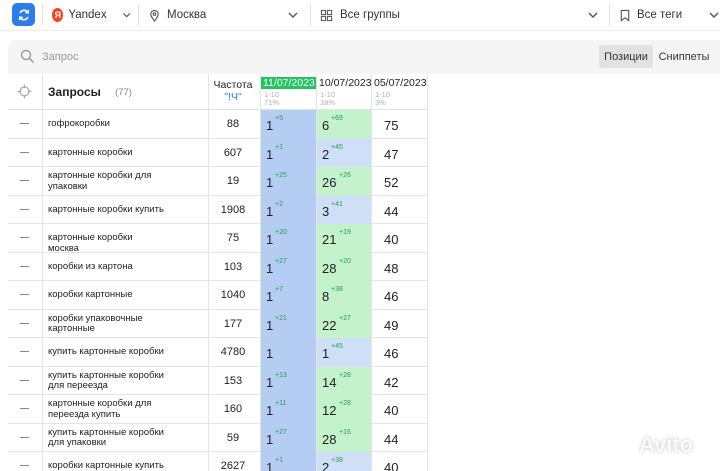  What do you see at coordinates (228, 15) in the screenshot?
I see `region-select: Москва` at bounding box center [228, 15].